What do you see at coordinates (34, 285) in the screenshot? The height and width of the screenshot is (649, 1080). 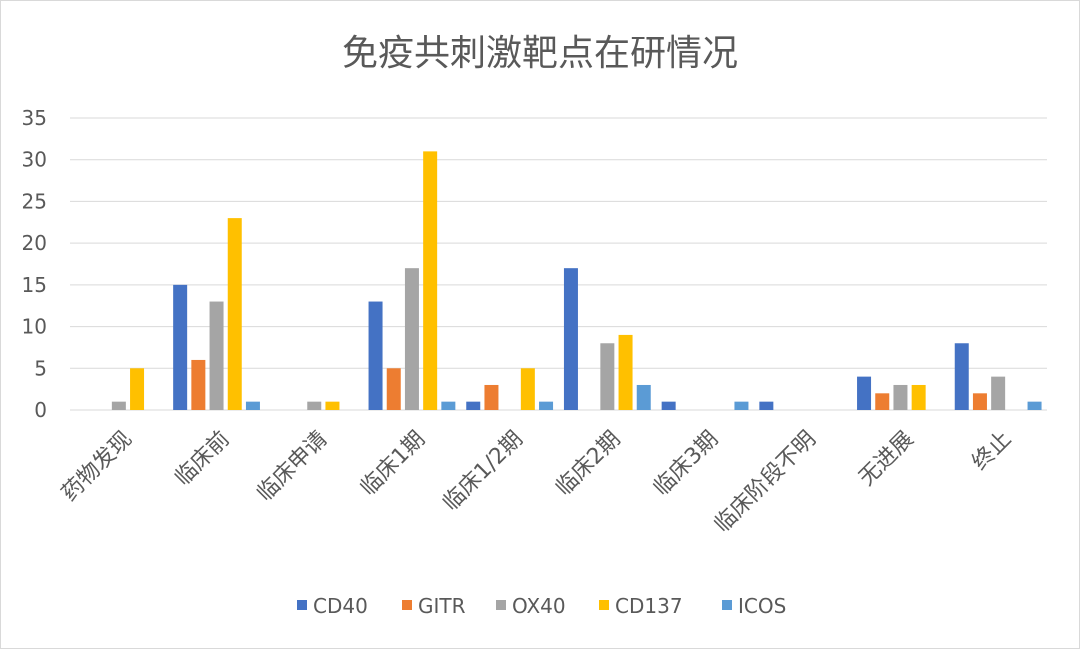 I see `y-tick-label: 15` at bounding box center [34, 285].